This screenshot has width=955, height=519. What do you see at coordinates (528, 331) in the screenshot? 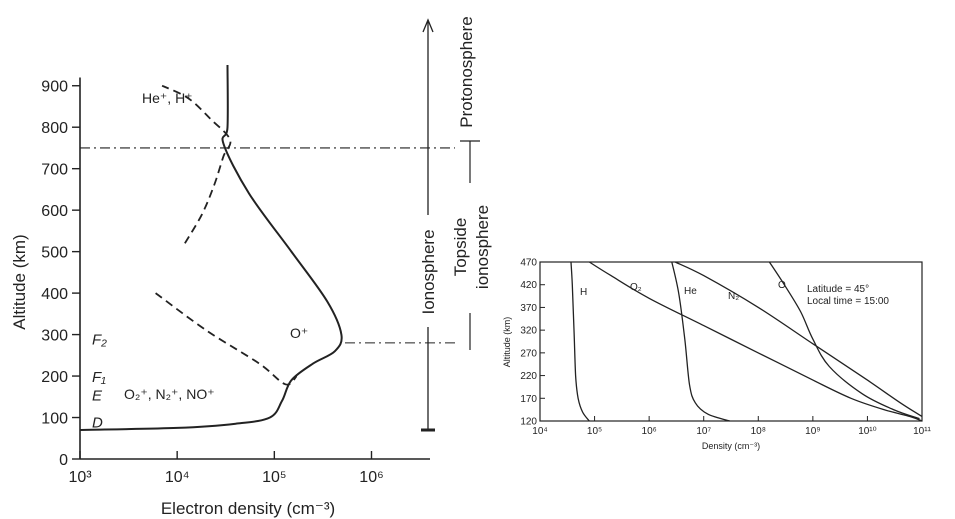
I see `right-y-tick-label: 320` at bounding box center [528, 331].